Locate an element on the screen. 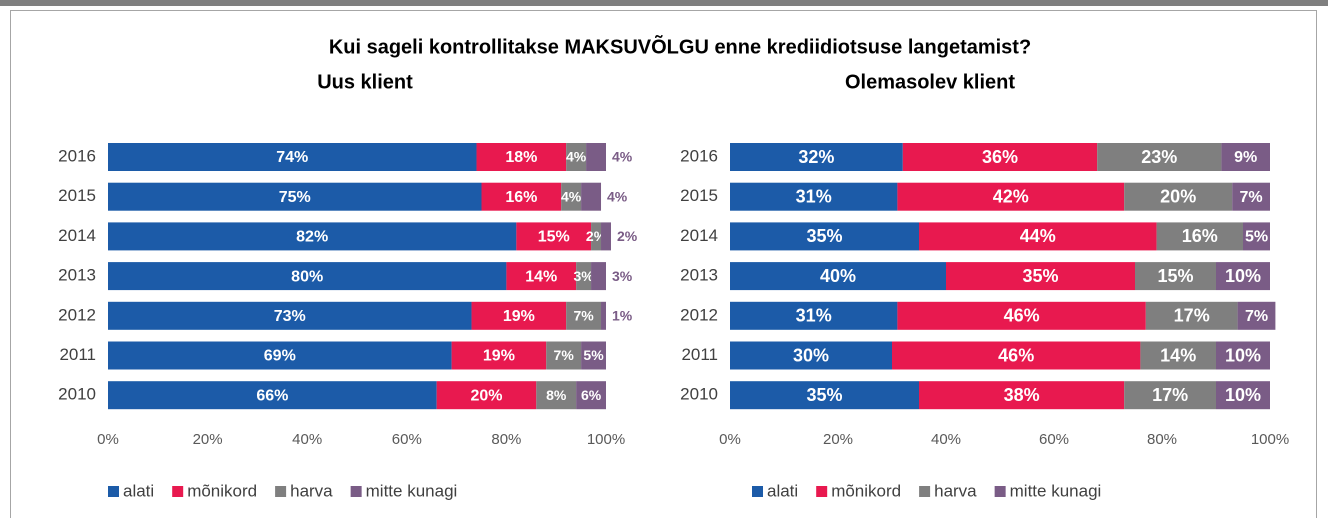  data-label: 40% is located at coordinates (838, 276).